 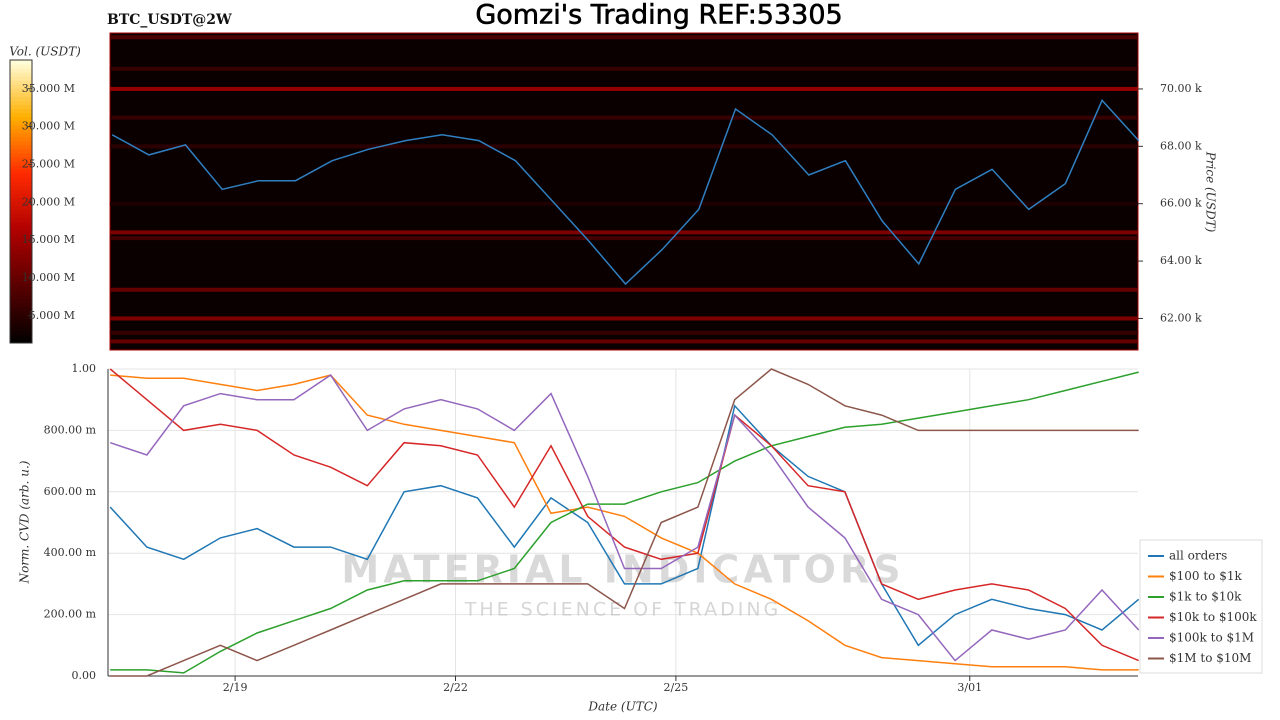 I want to click on y-tick-label: 68.00 k, so click(x=1181, y=145).